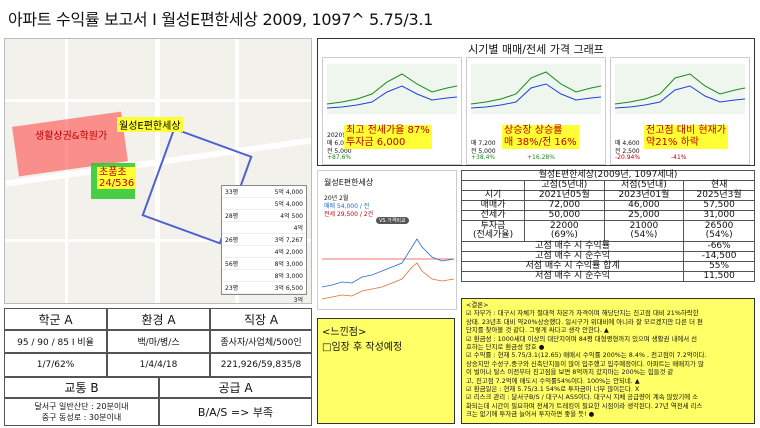 Image resolution: width=760 pixels, height=428 pixels. Describe the element at coordinates (264, 192) in the screenshot. I see `legend-row: 33평 5억 4,000` at that location.